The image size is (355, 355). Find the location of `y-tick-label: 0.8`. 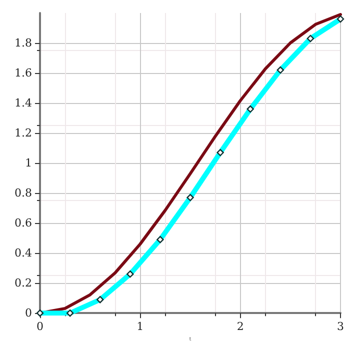

y-tick-label: 0.8 is located at coordinates (23, 193).